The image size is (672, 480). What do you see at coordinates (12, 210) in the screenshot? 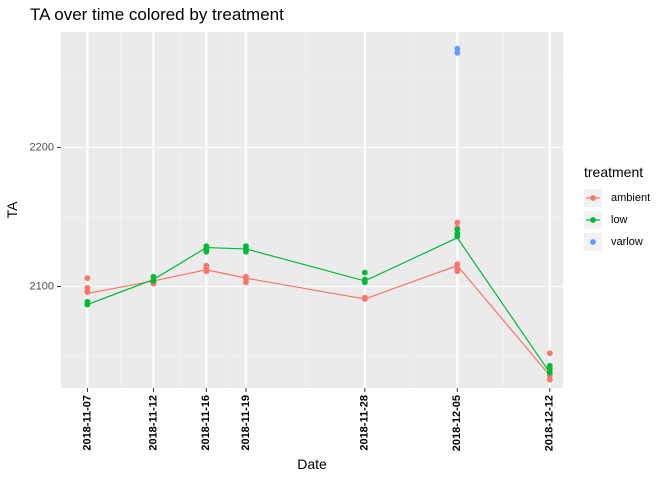
I see `y-axis-title: TA` at bounding box center [12, 210].